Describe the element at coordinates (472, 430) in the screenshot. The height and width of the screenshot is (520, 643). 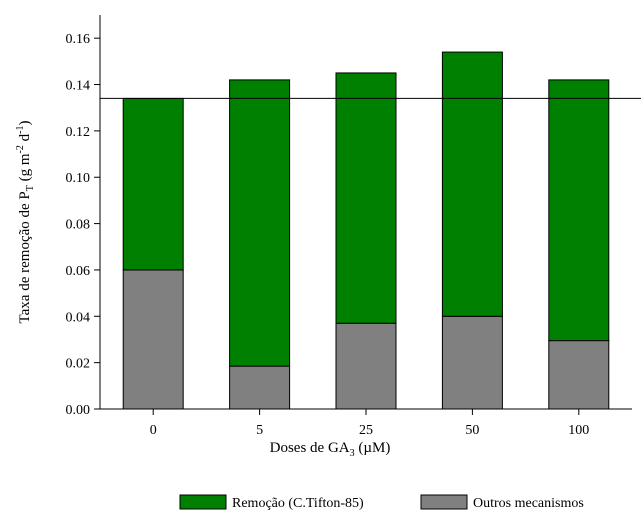
I see `x-tick-label-50: 50` at that location.